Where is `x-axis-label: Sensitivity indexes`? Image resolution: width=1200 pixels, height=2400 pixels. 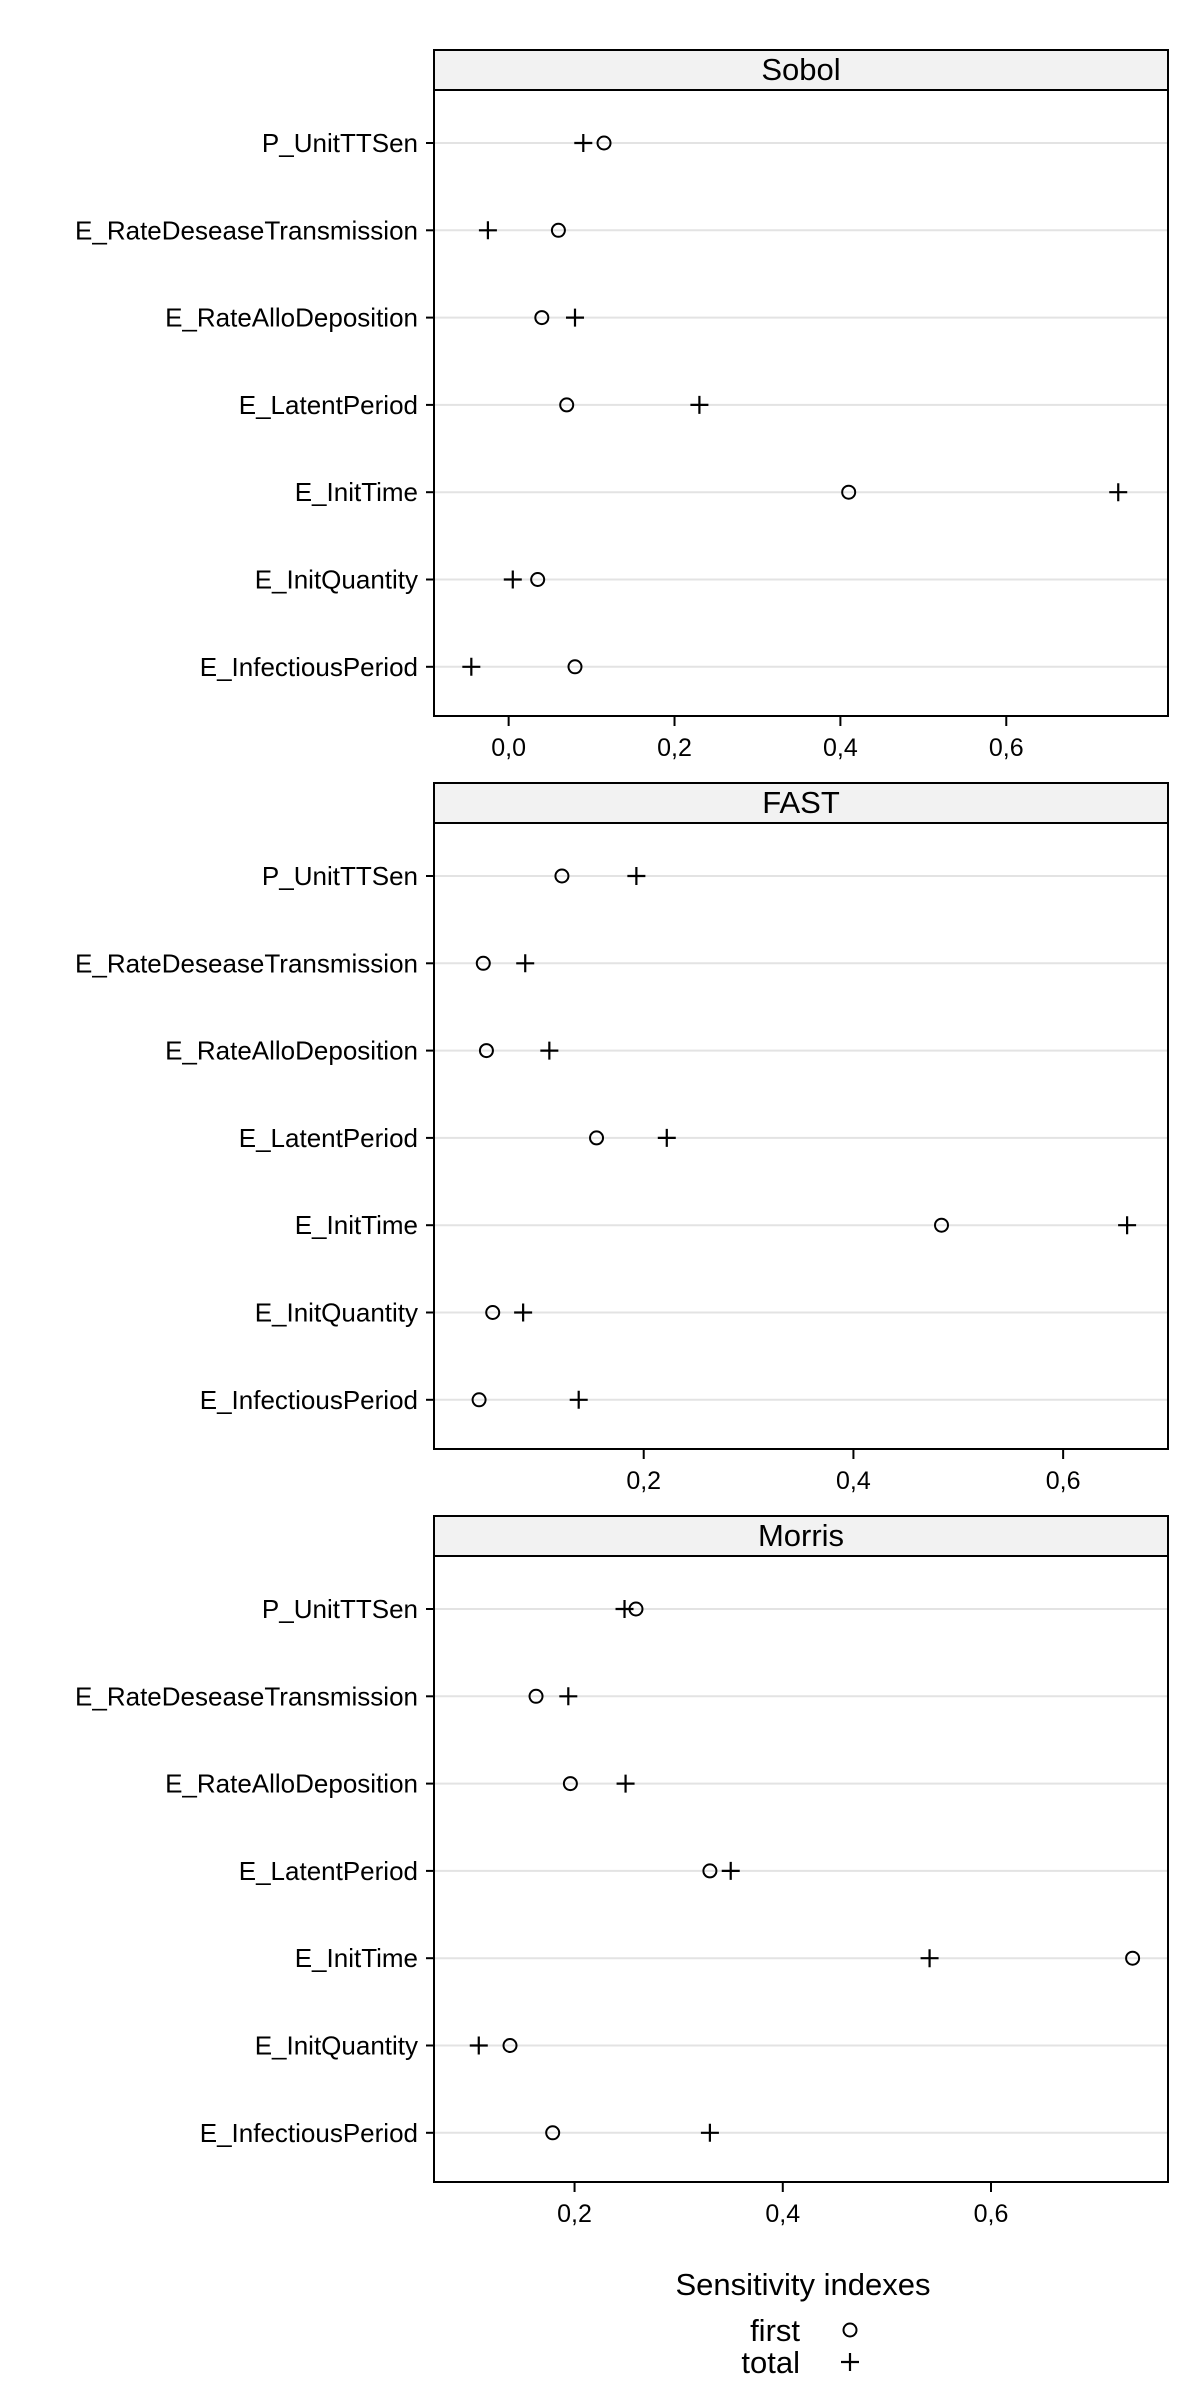
x-axis-label: Sensitivity indexes is located at coordinates (802, 2284).